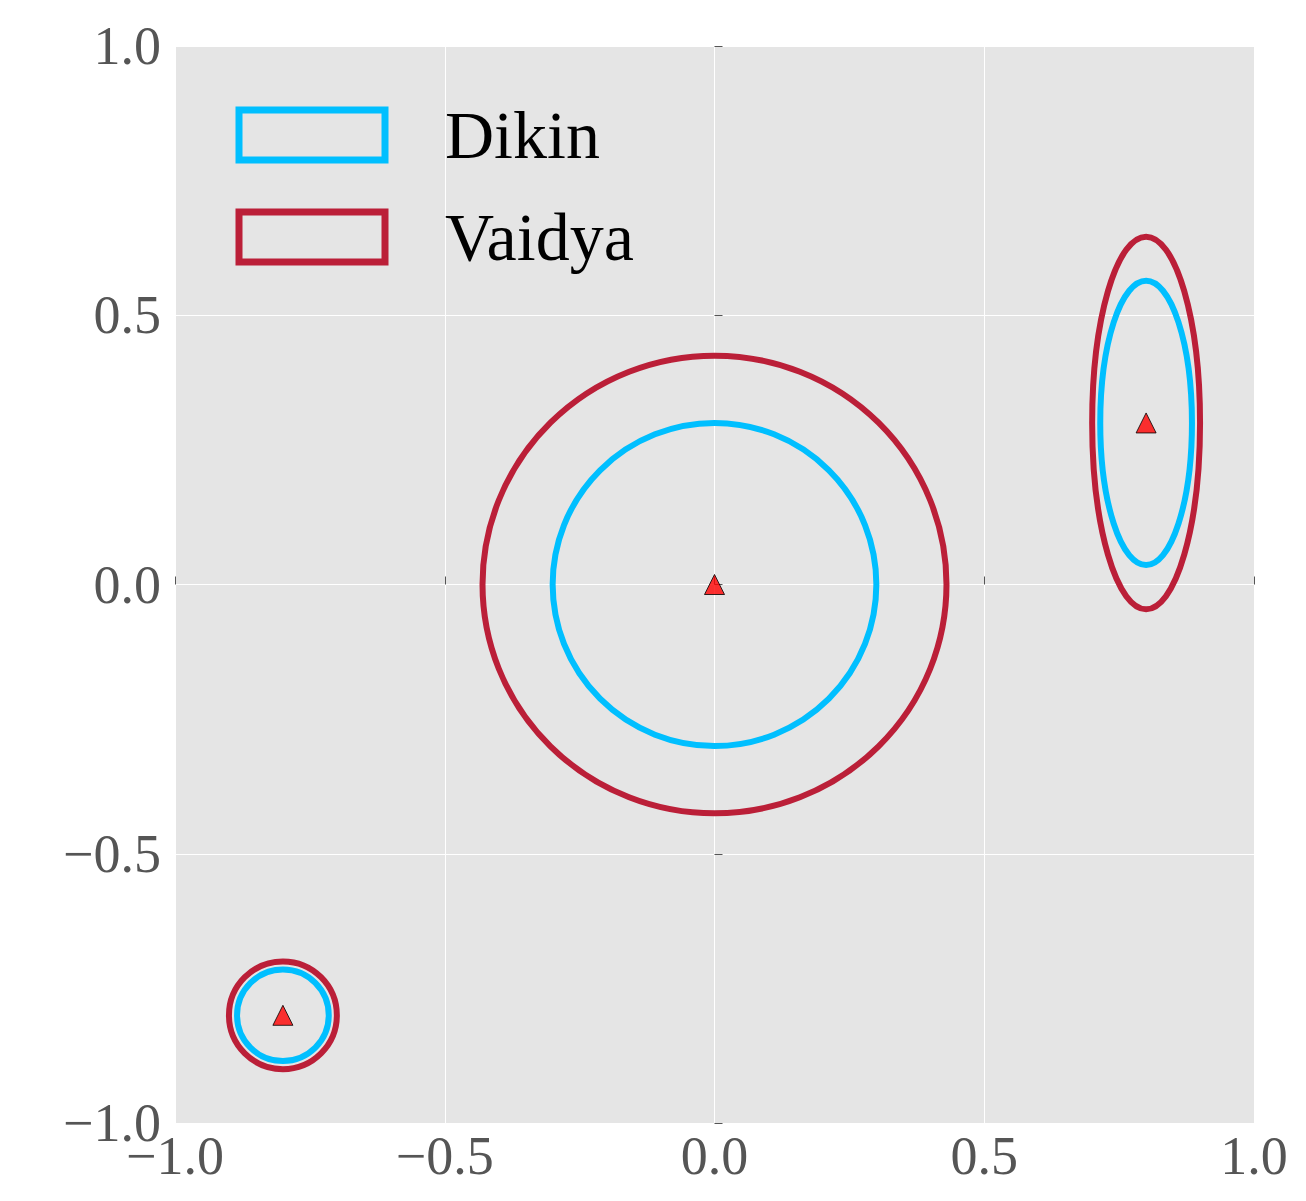  What do you see at coordinates (522, 135) in the screenshot?
I see `annotation: Dikin` at bounding box center [522, 135].